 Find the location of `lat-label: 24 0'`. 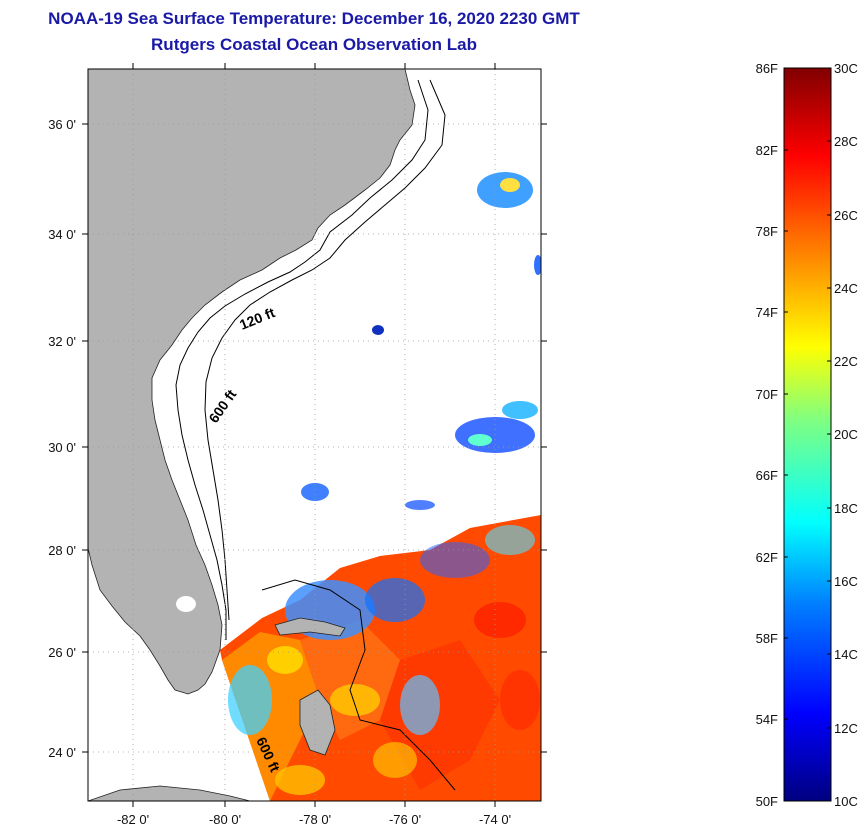

lat-label: 24 0' is located at coordinates (62, 752).